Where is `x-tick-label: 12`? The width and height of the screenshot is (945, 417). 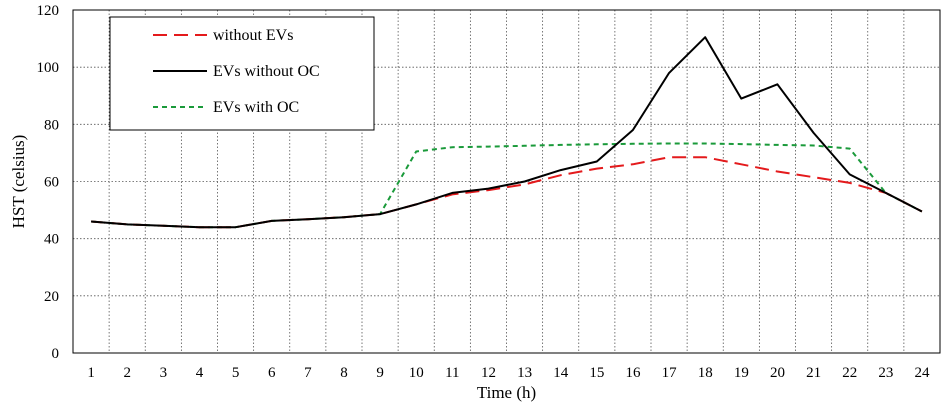 x-tick-label: 12 is located at coordinates (488, 373).